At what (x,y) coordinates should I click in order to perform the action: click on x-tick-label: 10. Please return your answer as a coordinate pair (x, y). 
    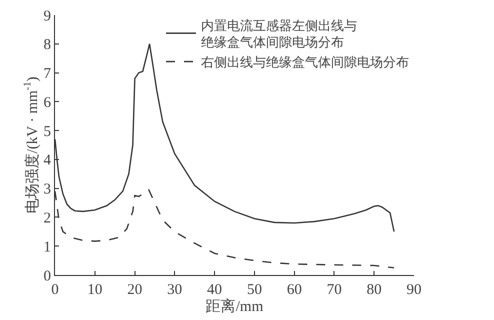
    Looking at the image, I should click on (94, 290).